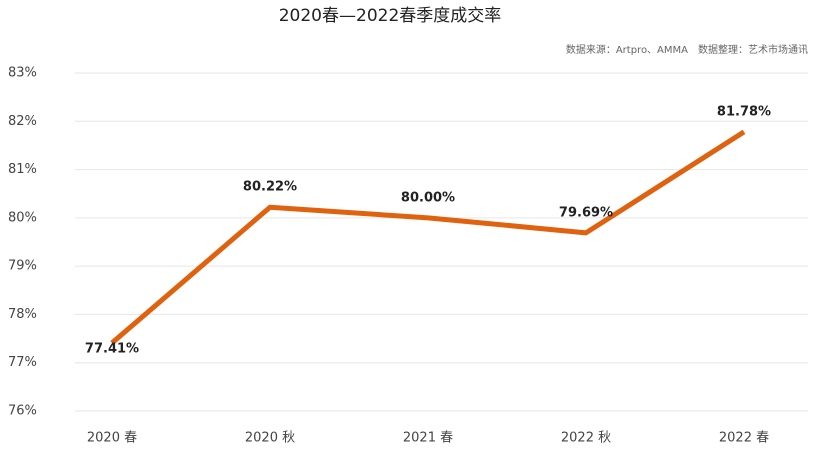 Image resolution: width=820 pixels, height=456 pixels. I want to click on y-tick-label: 83%, so click(22, 73).